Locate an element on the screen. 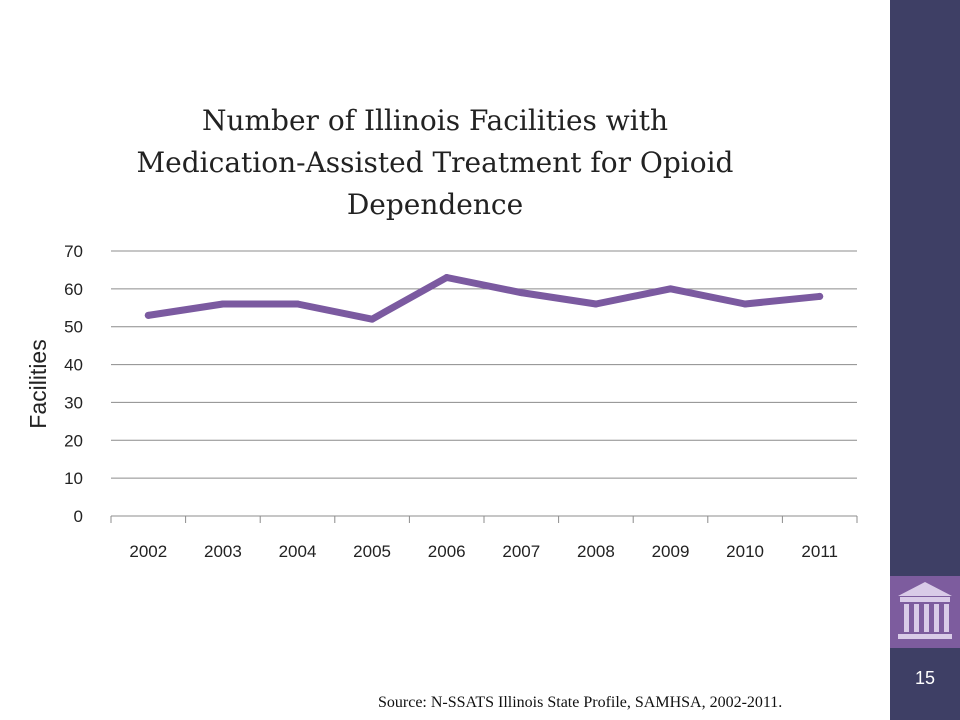 This screenshot has height=720, width=960. chart-title-line-2: Medication-Assisted Treatment for Opioid is located at coordinates (435, 162).